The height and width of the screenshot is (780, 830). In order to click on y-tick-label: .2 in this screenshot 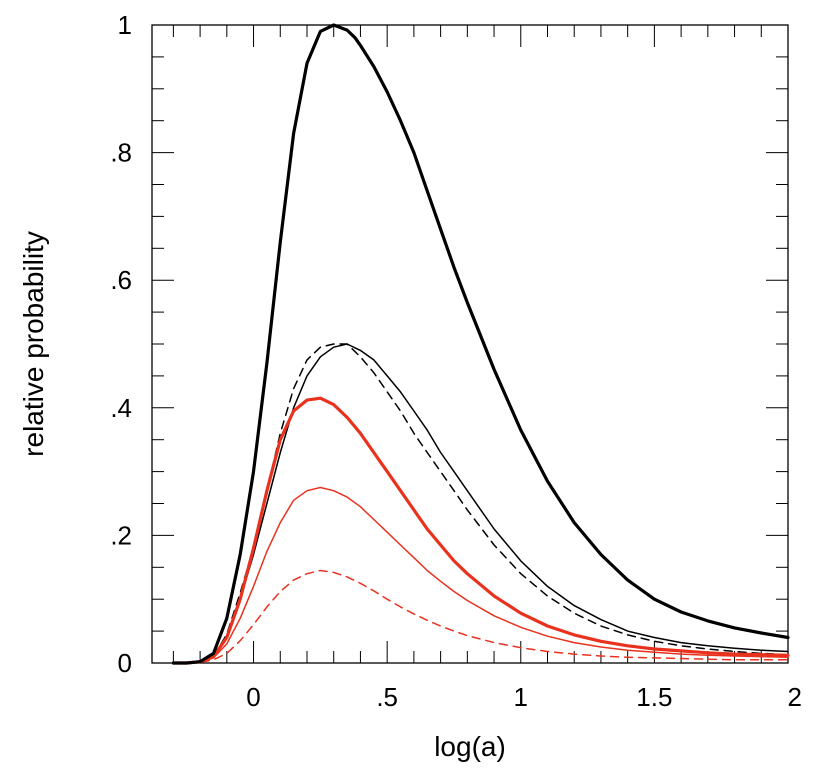, I will do `click(121, 535)`.